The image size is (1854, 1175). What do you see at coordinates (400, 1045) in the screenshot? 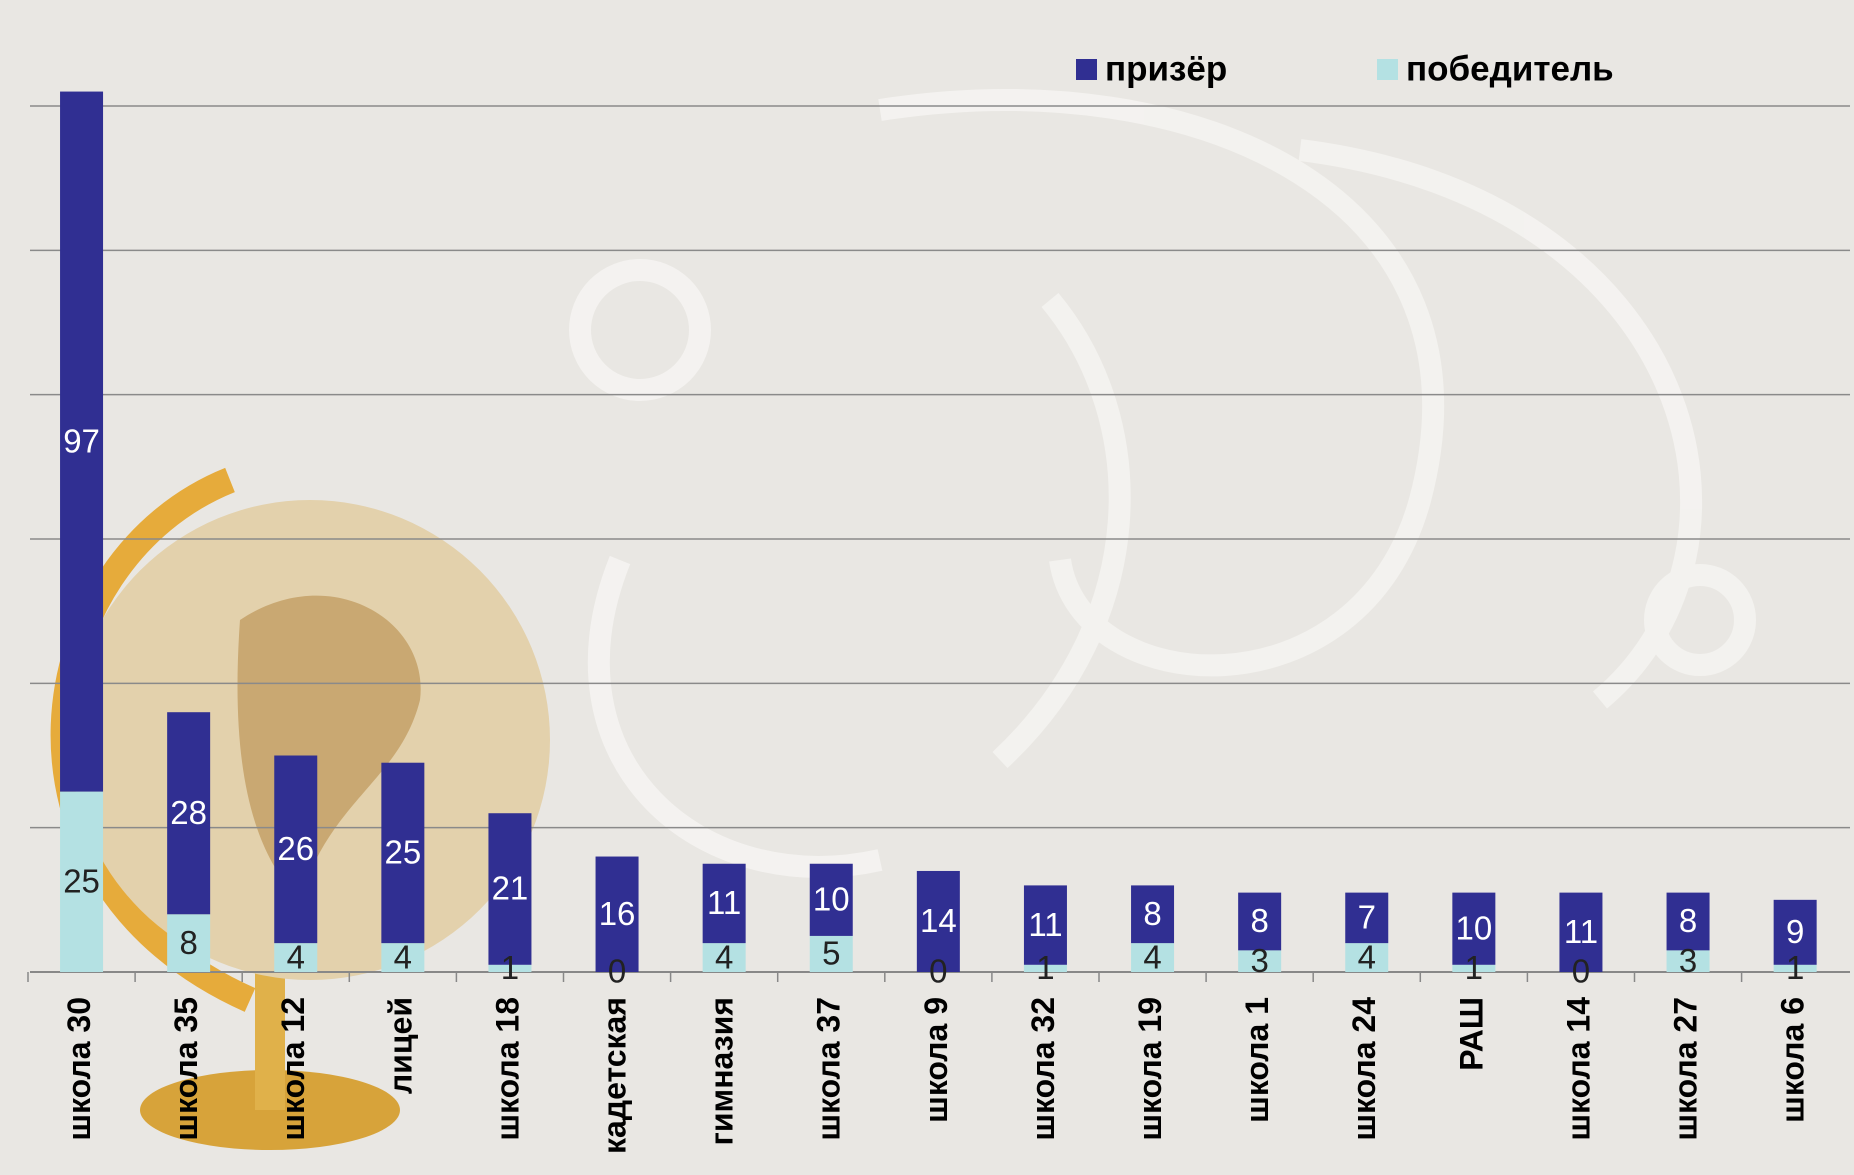
I see `x-tick-label: лицей` at bounding box center [400, 1045].